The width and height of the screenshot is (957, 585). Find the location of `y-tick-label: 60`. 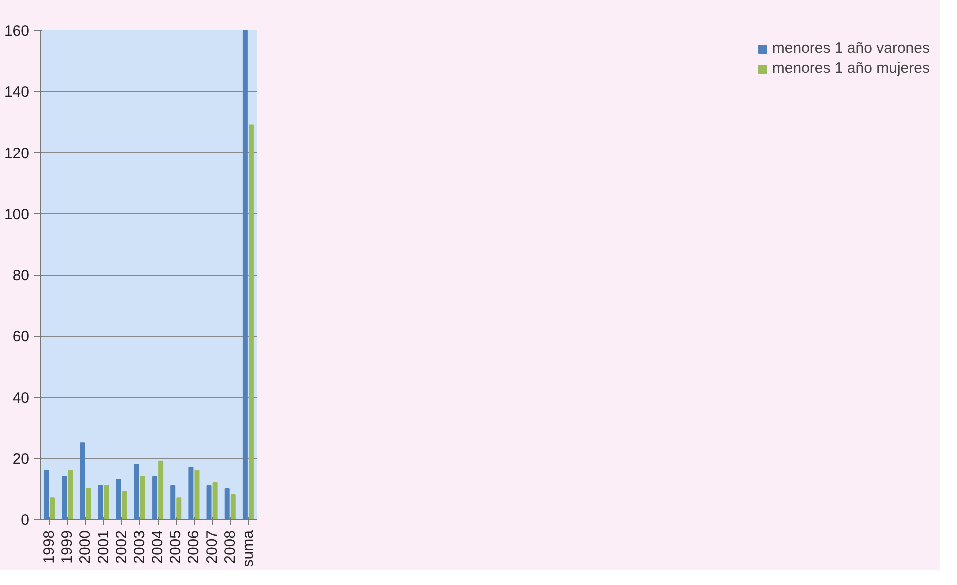

y-tick-label: 60 is located at coordinates (21, 337).